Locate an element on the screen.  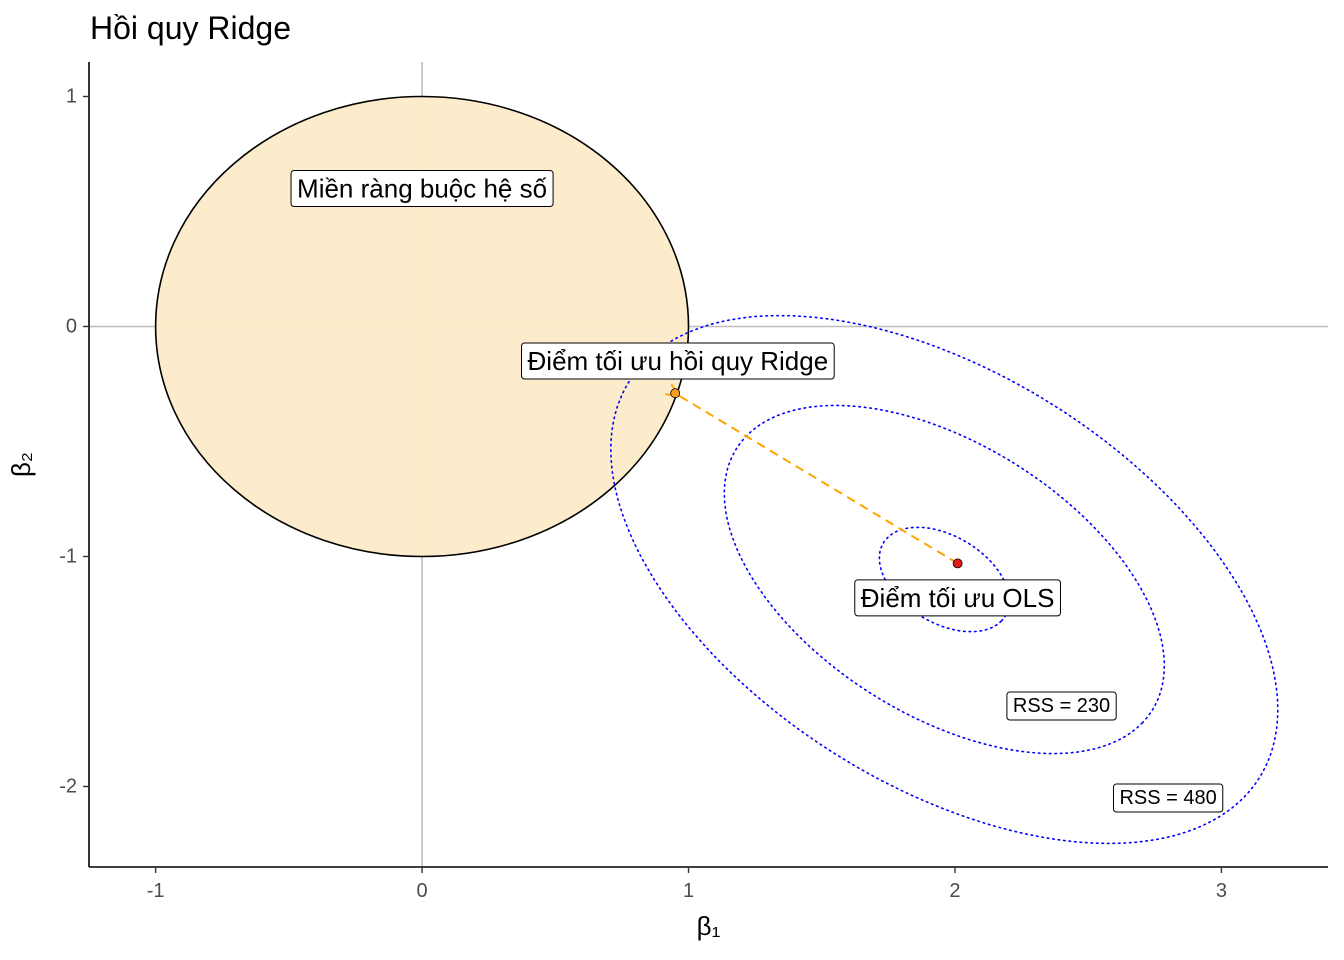
rss-label-3-box is located at coordinates (1168, 798).